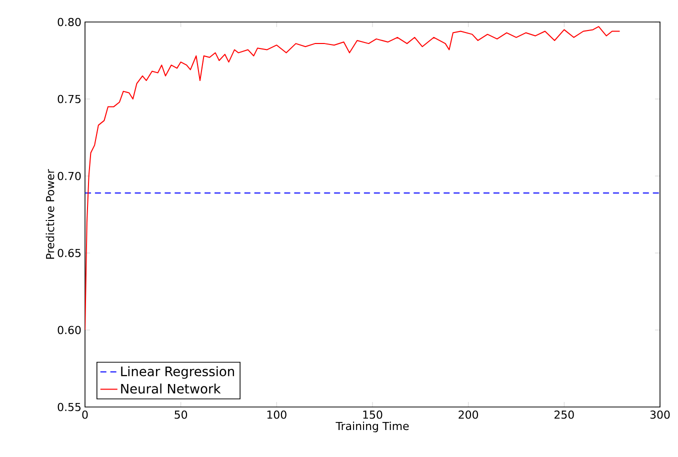 The image size is (678, 457). Describe the element at coordinates (660, 414) in the screenshot. I see `x-tick-label: 300` at that location.